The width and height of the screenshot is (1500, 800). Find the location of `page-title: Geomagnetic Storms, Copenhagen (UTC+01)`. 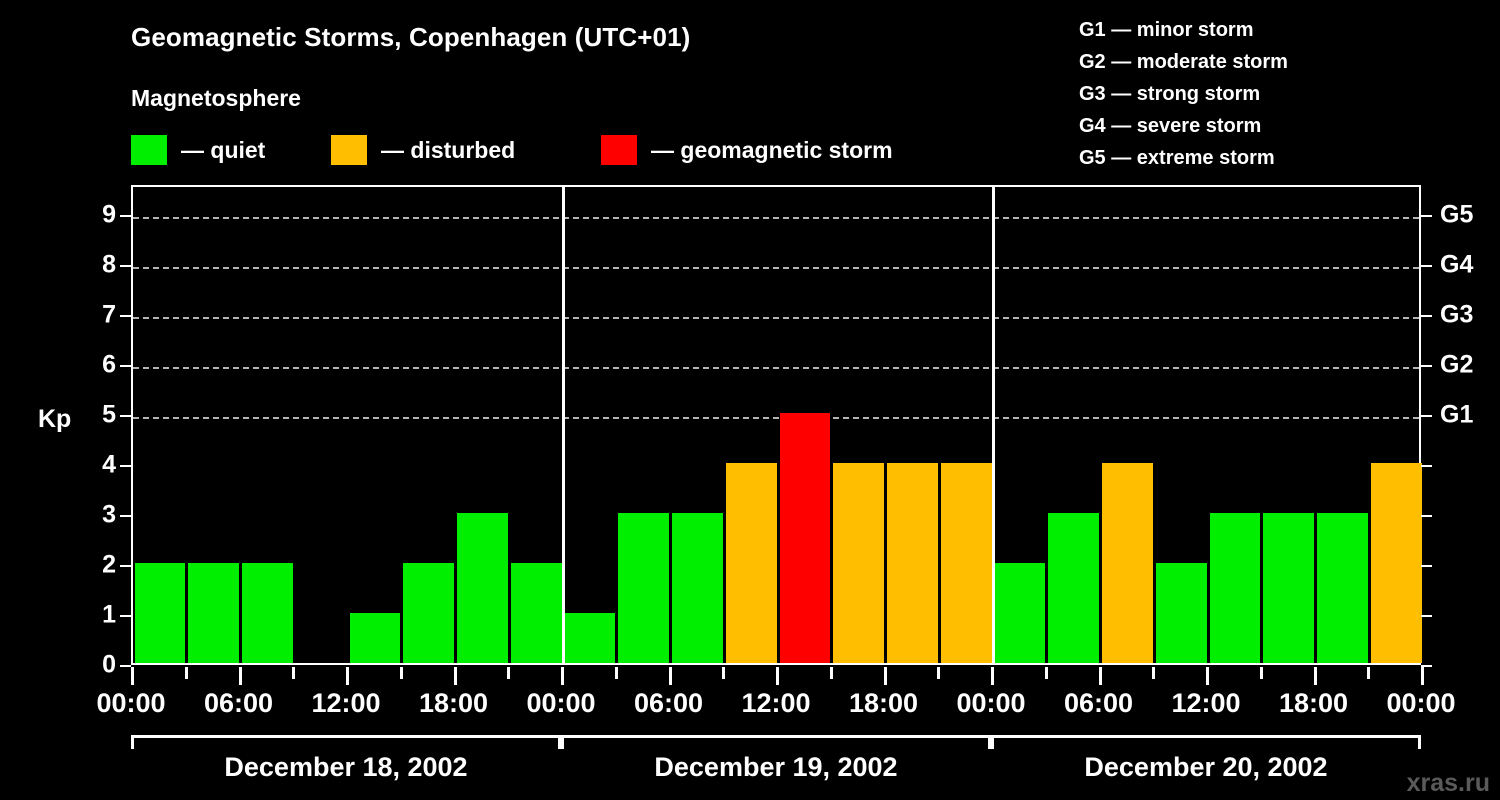

page-title: Geomagnetic Storms, Copenhagen (UTC+01) is located at coordinates (411, 37).